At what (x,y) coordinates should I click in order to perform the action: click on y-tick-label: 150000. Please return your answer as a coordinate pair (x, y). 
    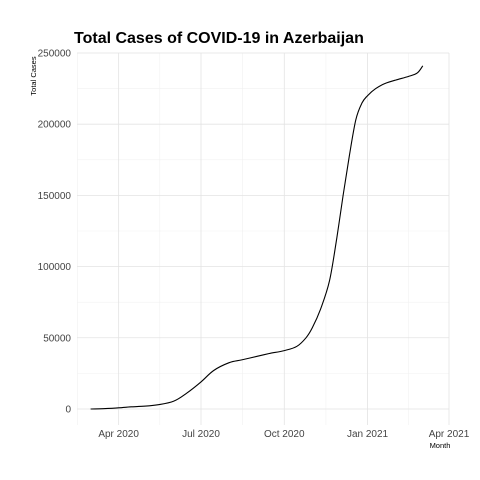
    Looking at the image, I should click on (55, 196).